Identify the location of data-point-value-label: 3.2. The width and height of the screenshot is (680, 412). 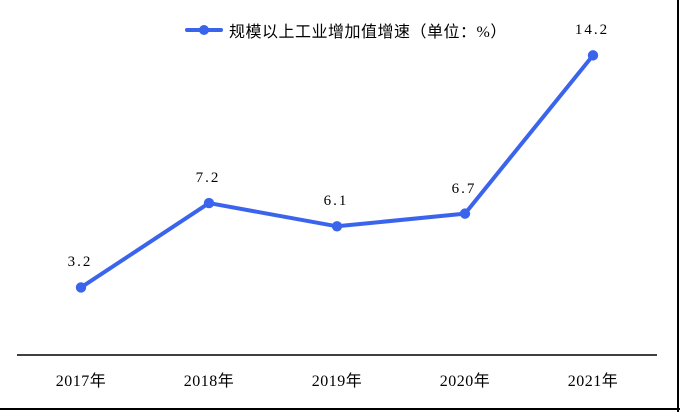
(80, 262).